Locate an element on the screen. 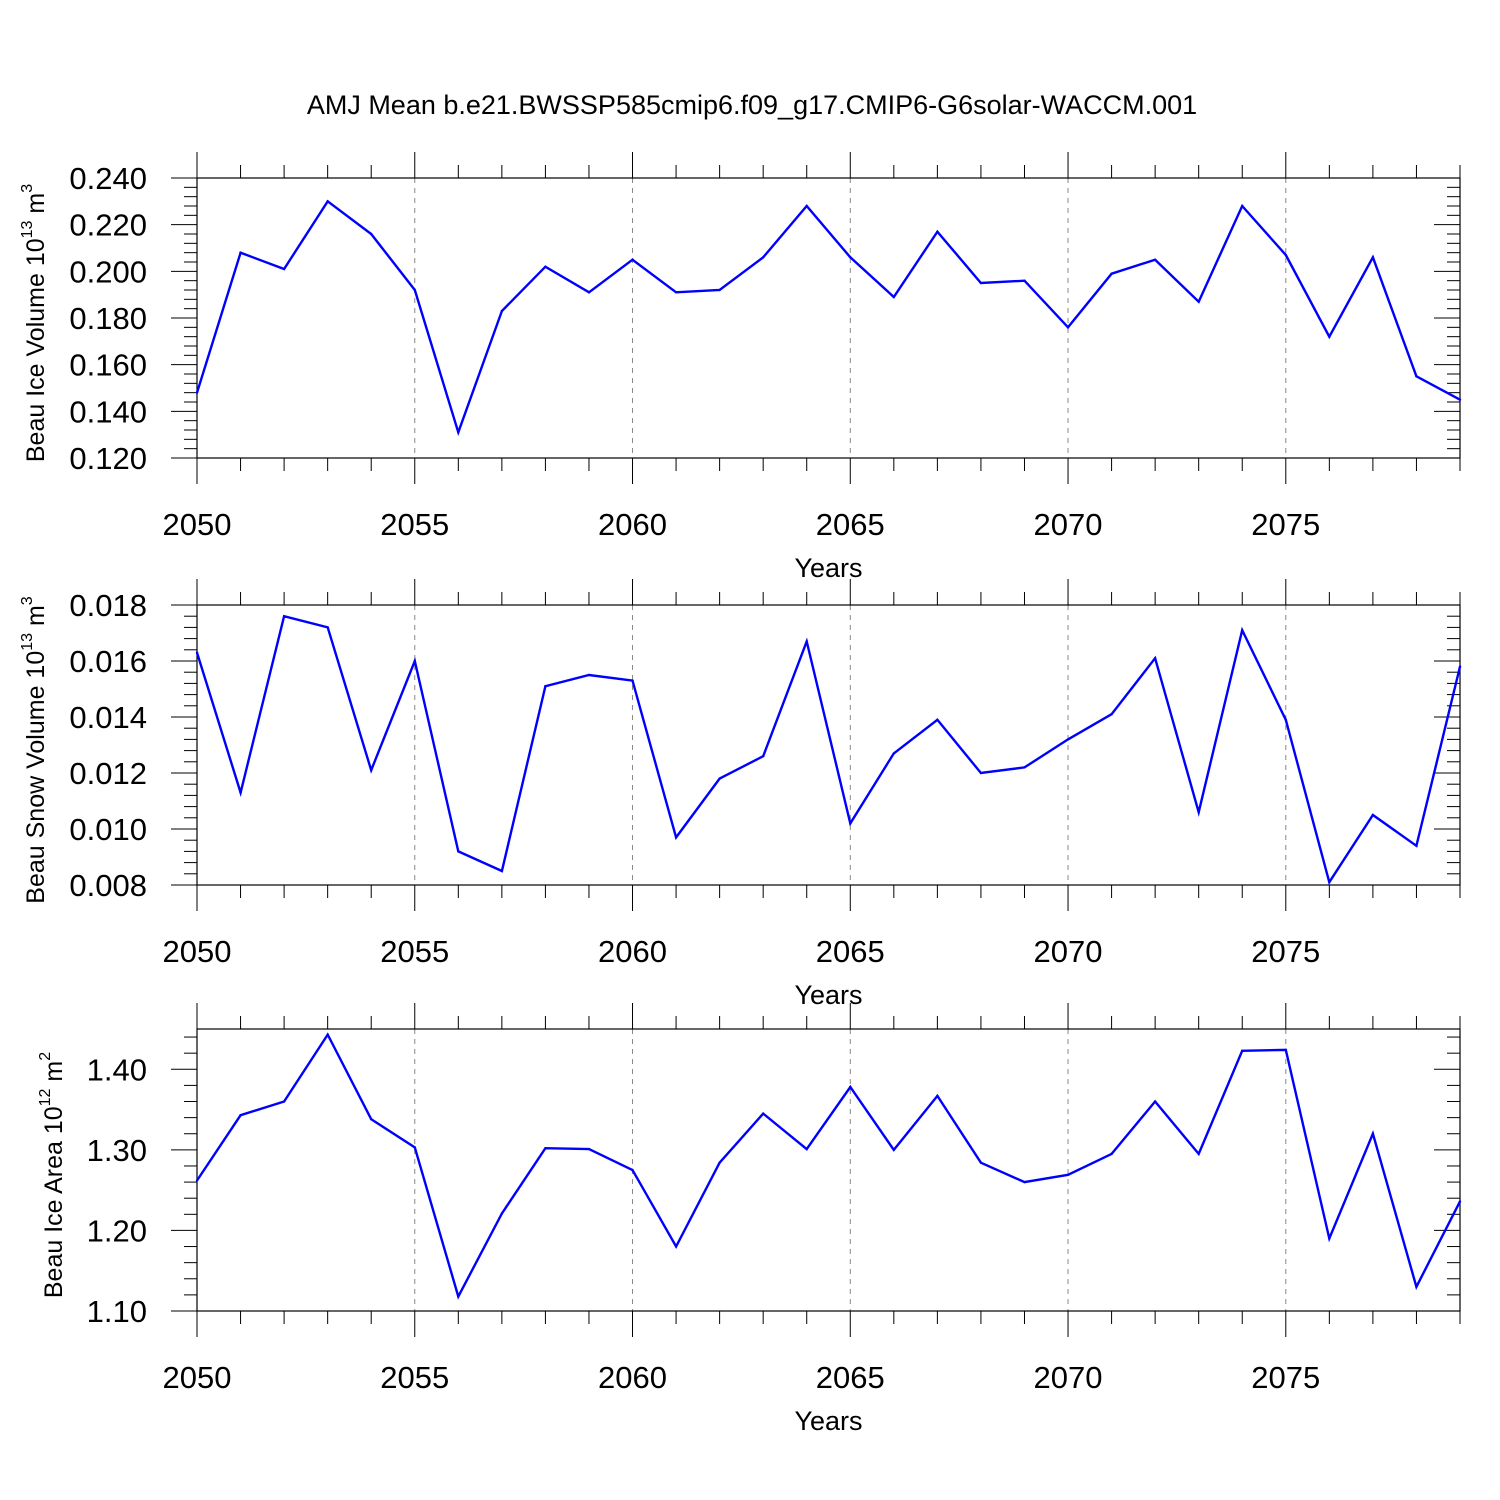  y-axis-label-unit-exponent: 3 is located at coordinates (27, 600).